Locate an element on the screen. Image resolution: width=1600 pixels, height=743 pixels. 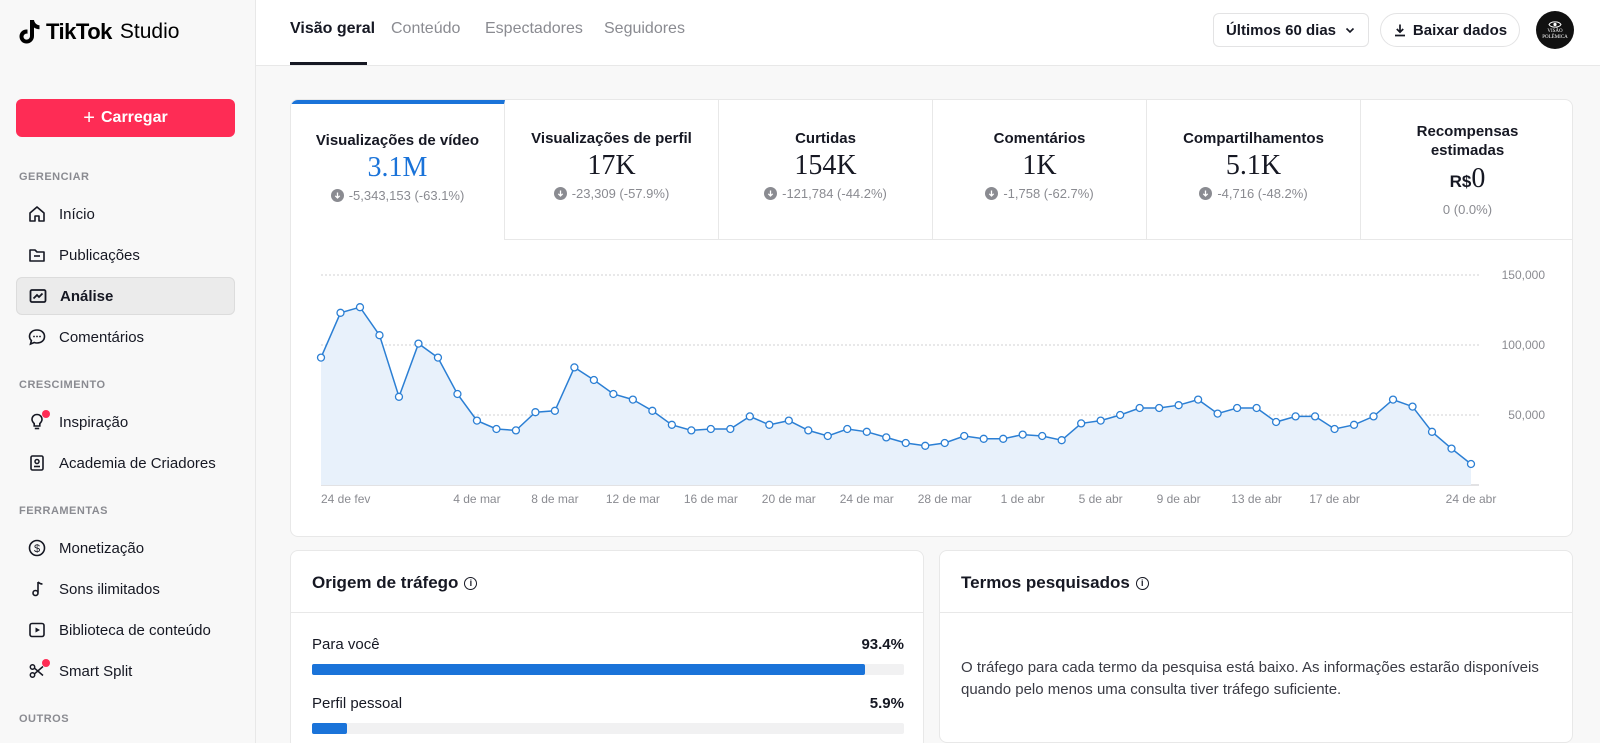
download-icon is located at coordinates (1399, 30).